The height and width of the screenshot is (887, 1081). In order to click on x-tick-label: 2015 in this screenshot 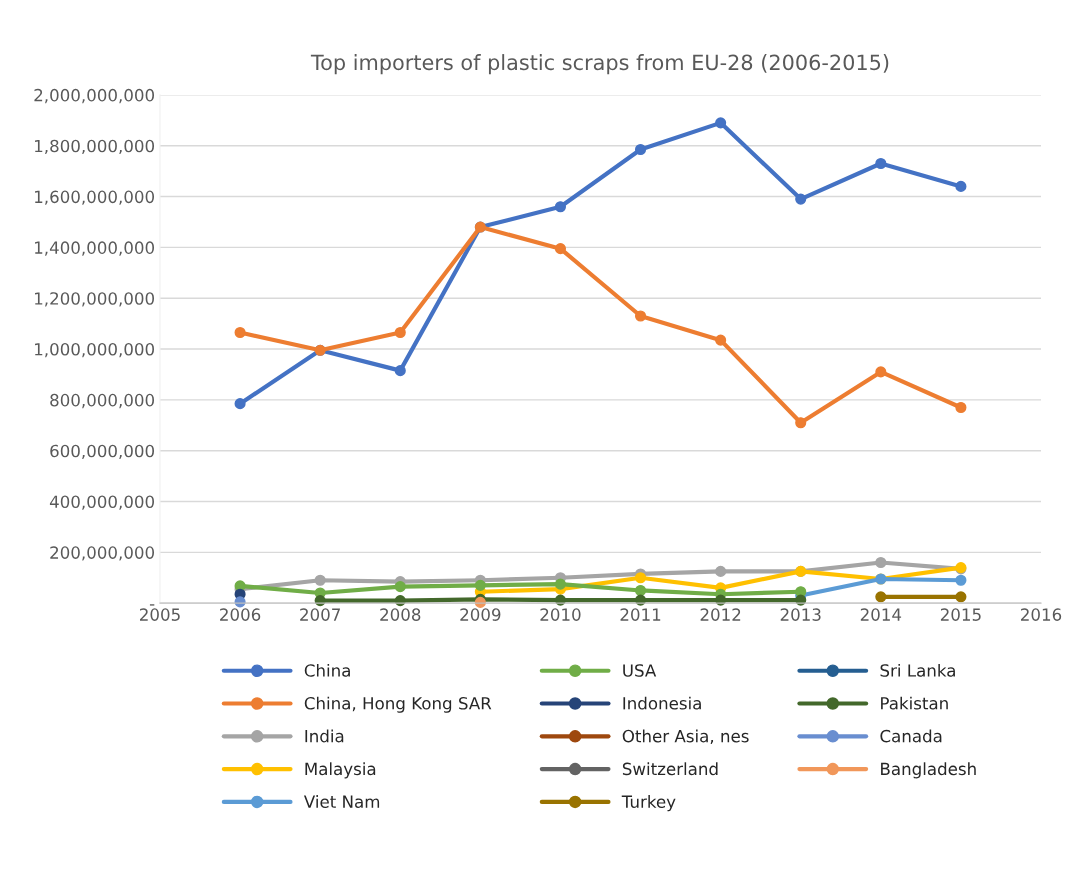, I will do `click(960, 614)`.